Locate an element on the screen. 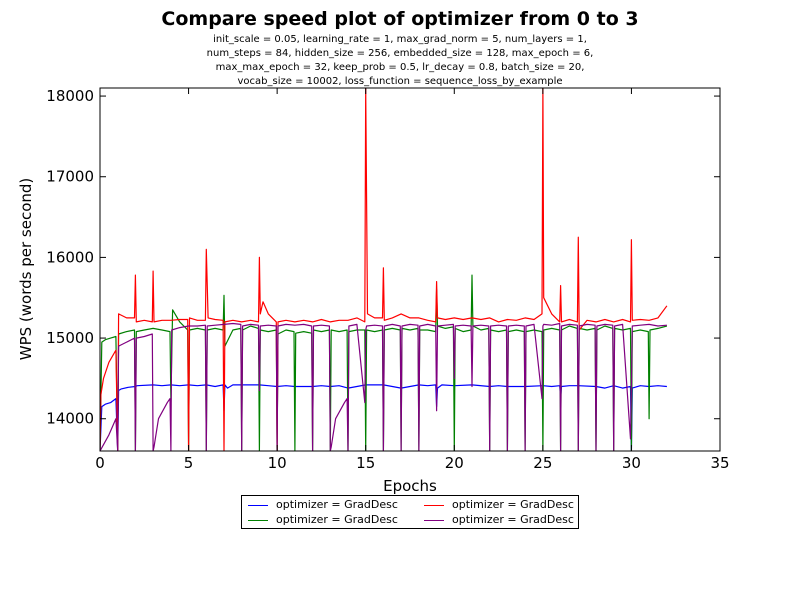  x-tick-label: 15 is located at coordinates (365, 463).